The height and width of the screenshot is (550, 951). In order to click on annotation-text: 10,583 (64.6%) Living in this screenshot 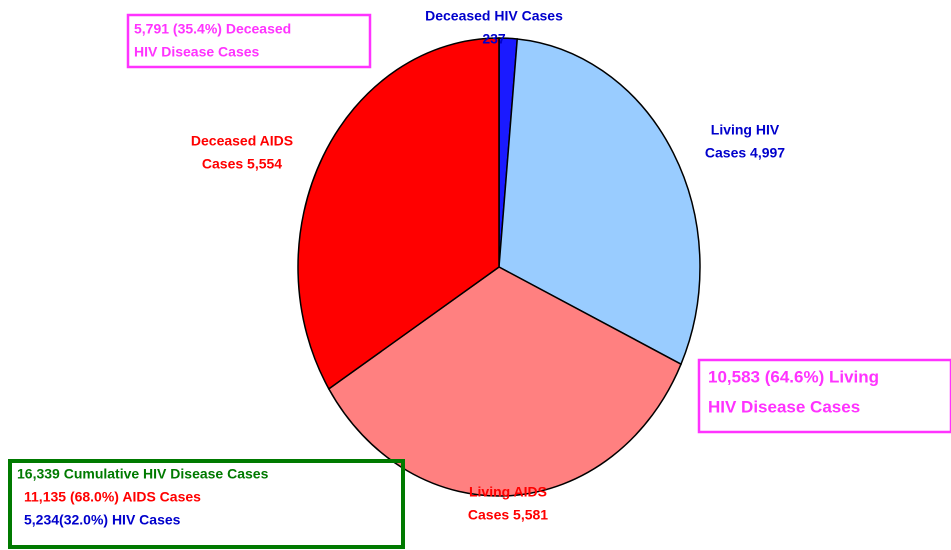, I will do `click(793, 376)`.